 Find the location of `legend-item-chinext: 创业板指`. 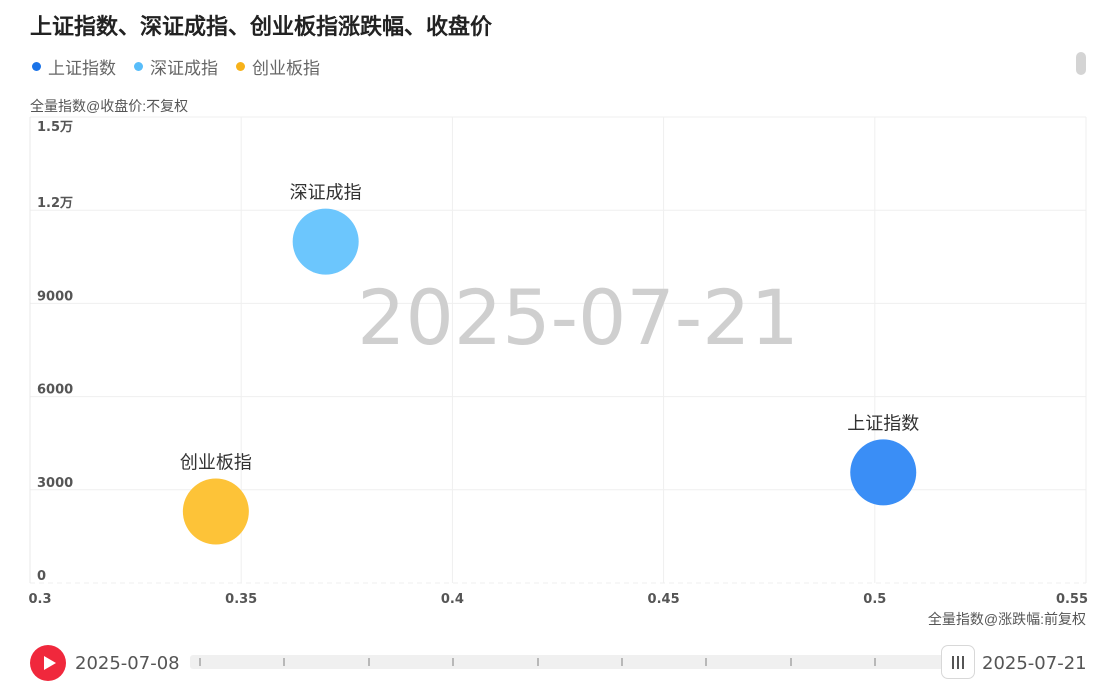

legend-item-chinext: 创业板指 is located at coordinates (278, 66).